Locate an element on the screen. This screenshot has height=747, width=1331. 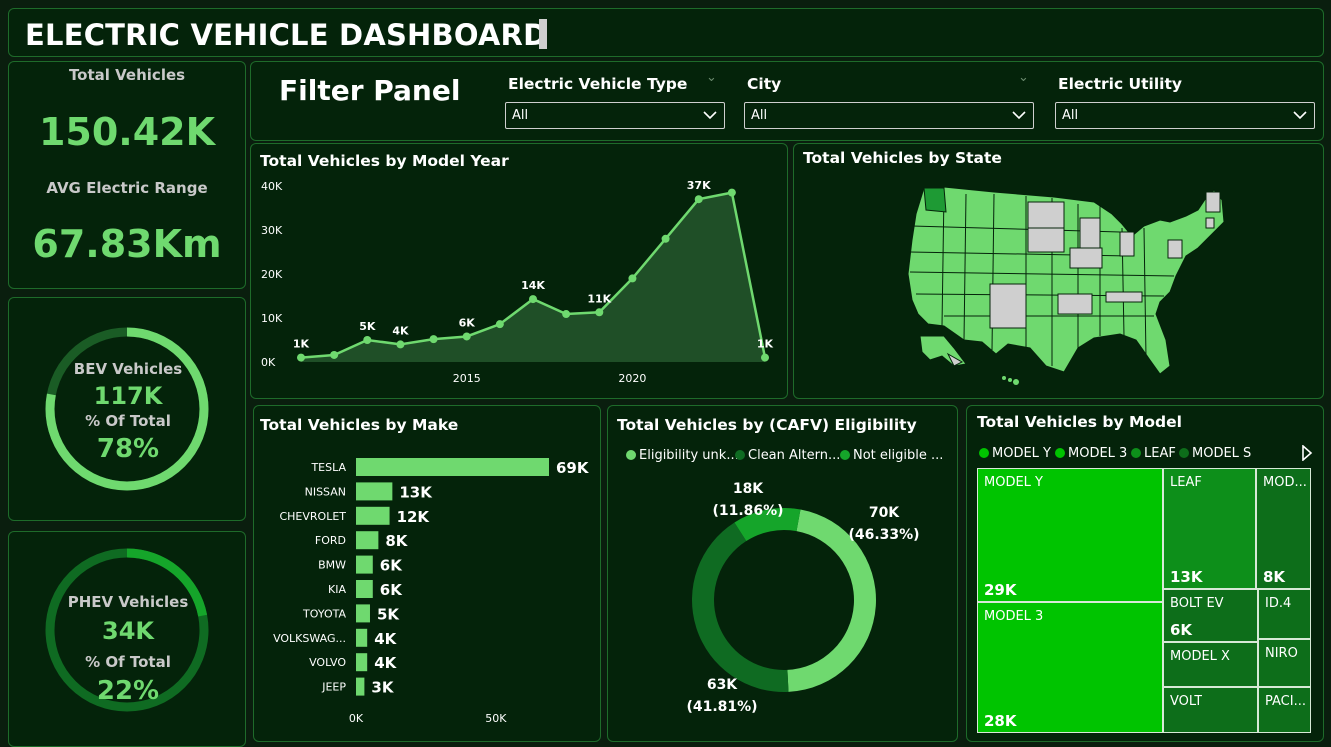
hawaii-shape is located at coordinates (1010, 380).